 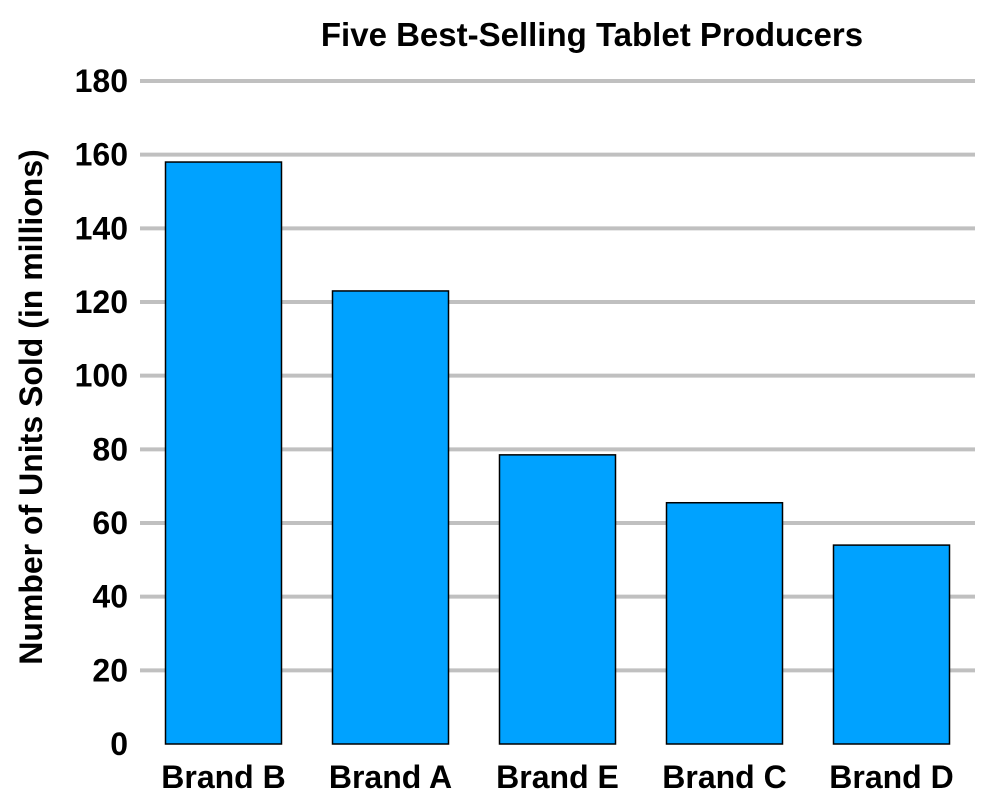 What do you see at coordinates (31, 407) in the screenshot?
I see `y-axis-label: Number of Units Sold (in millions)` at bounding box center [31, 407].